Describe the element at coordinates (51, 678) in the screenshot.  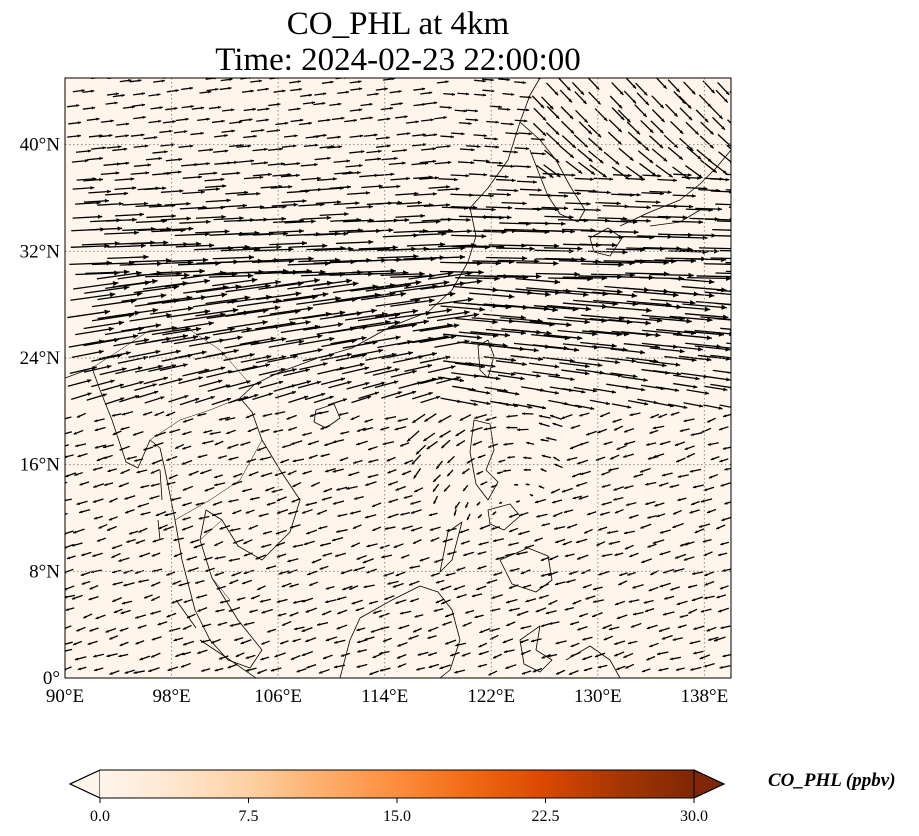
I see `y-tick-label: 0°` at that location.